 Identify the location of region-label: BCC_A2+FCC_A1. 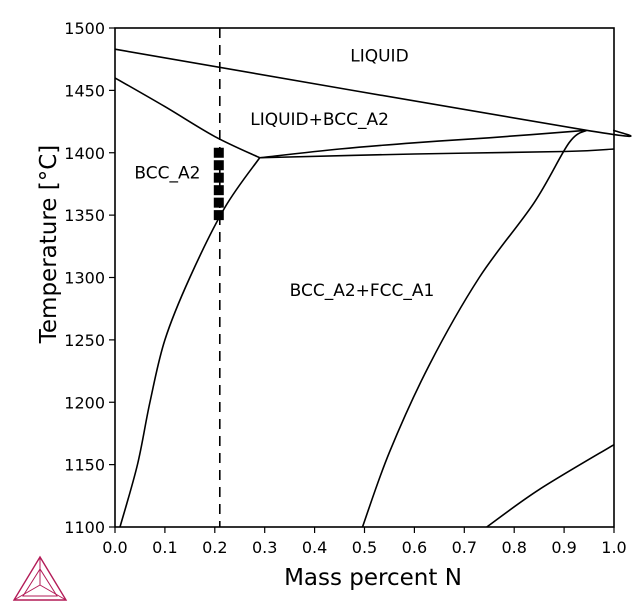
(362, 291).